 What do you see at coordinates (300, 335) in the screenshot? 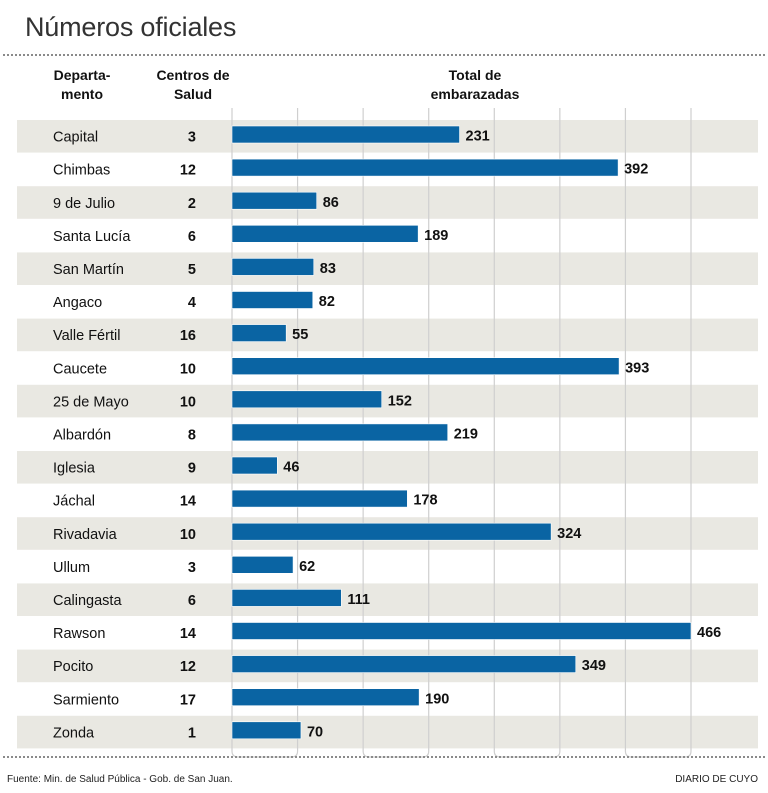
I see `bar-value-label: 55` at bounding box center [300, 335].